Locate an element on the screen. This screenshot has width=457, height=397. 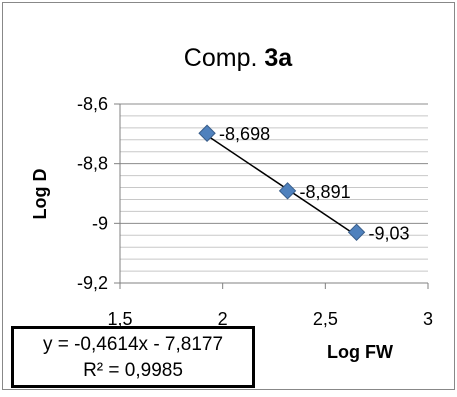
chart-title: Comp. 3a is located at coordinates (238, 58).